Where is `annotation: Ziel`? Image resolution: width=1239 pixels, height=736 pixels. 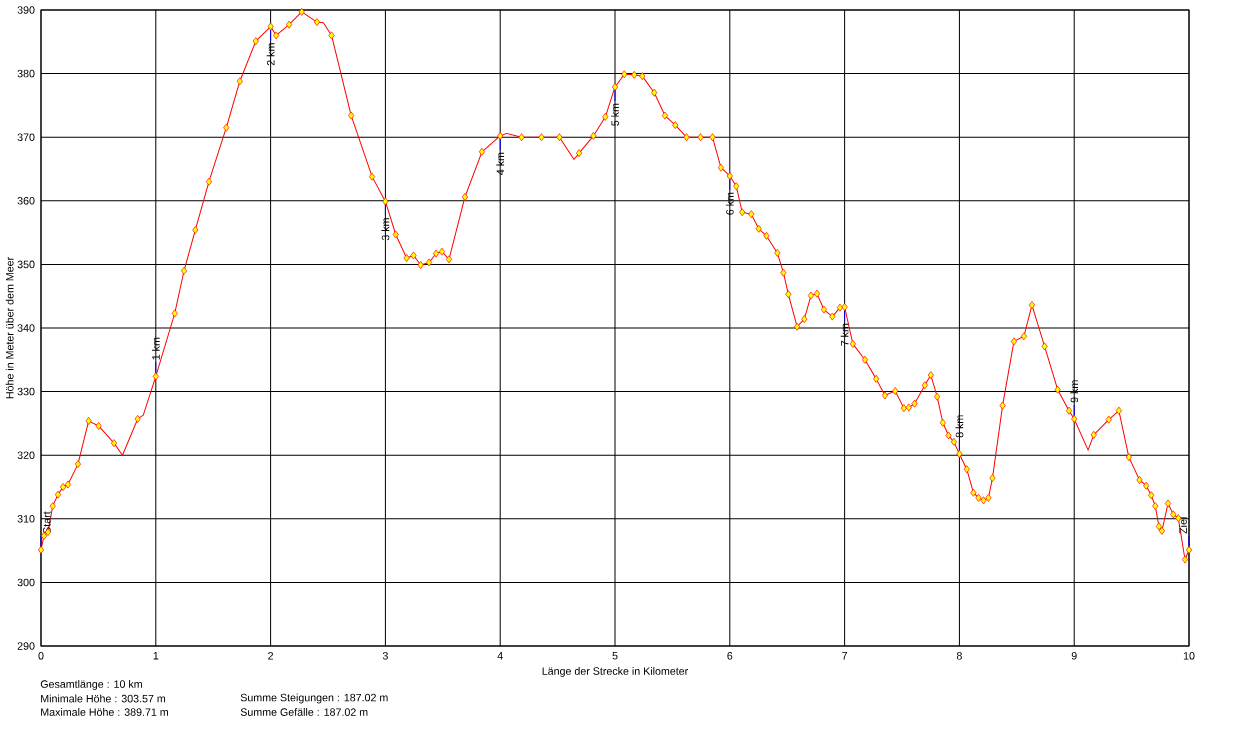 annotation: Ziel is located at coordinates (1183, 525).